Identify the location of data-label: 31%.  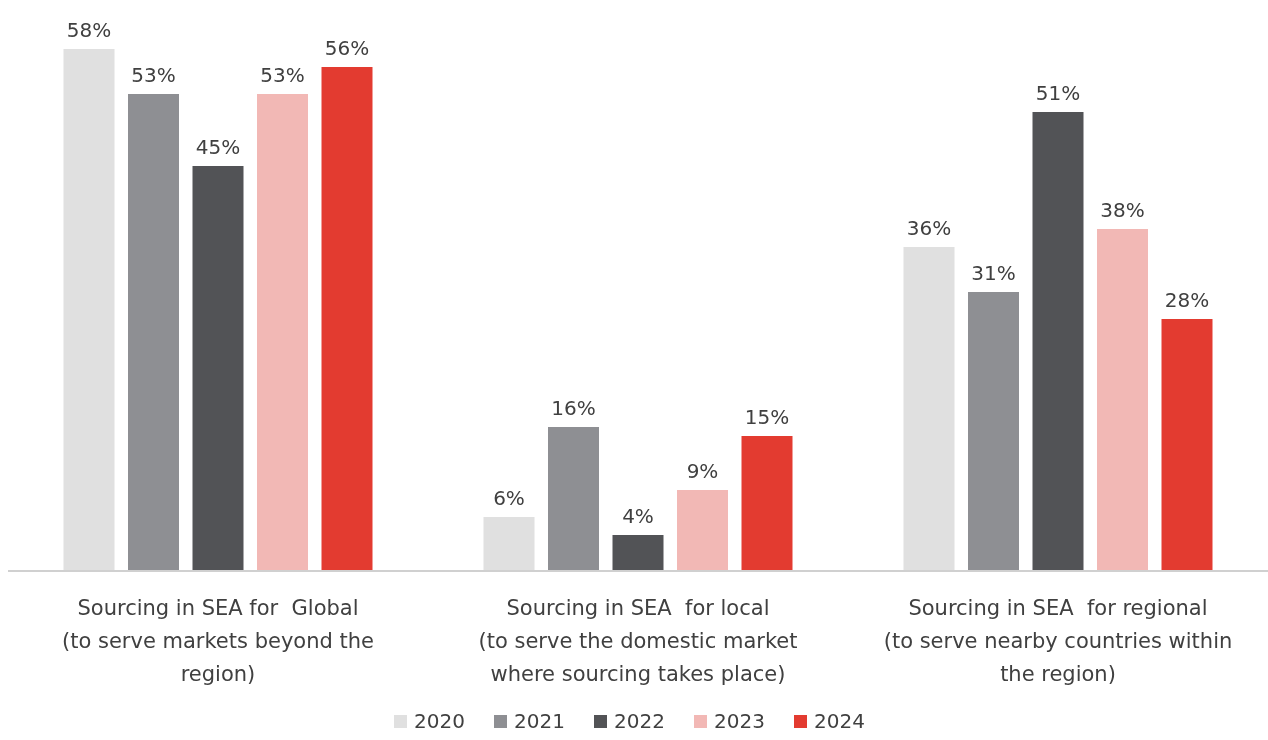
(993, 273).